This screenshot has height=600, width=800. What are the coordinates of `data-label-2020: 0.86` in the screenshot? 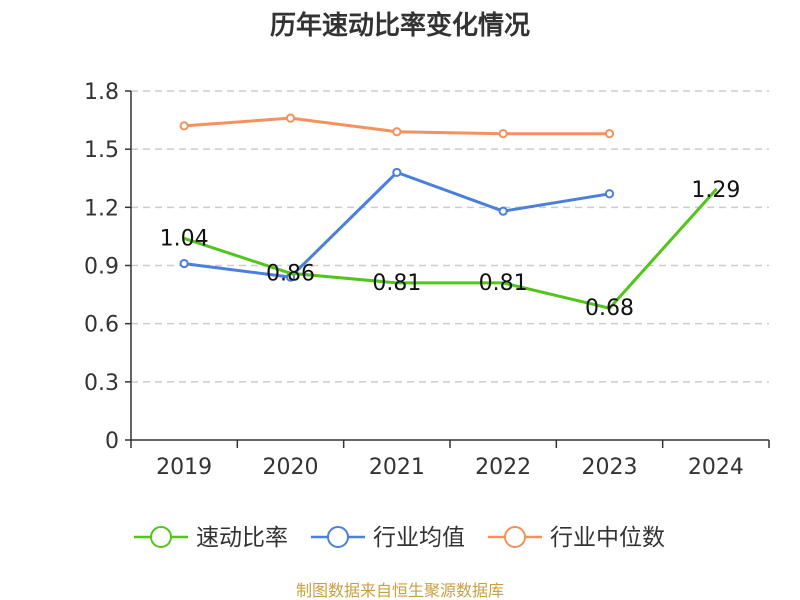 It's located at (290, 273).